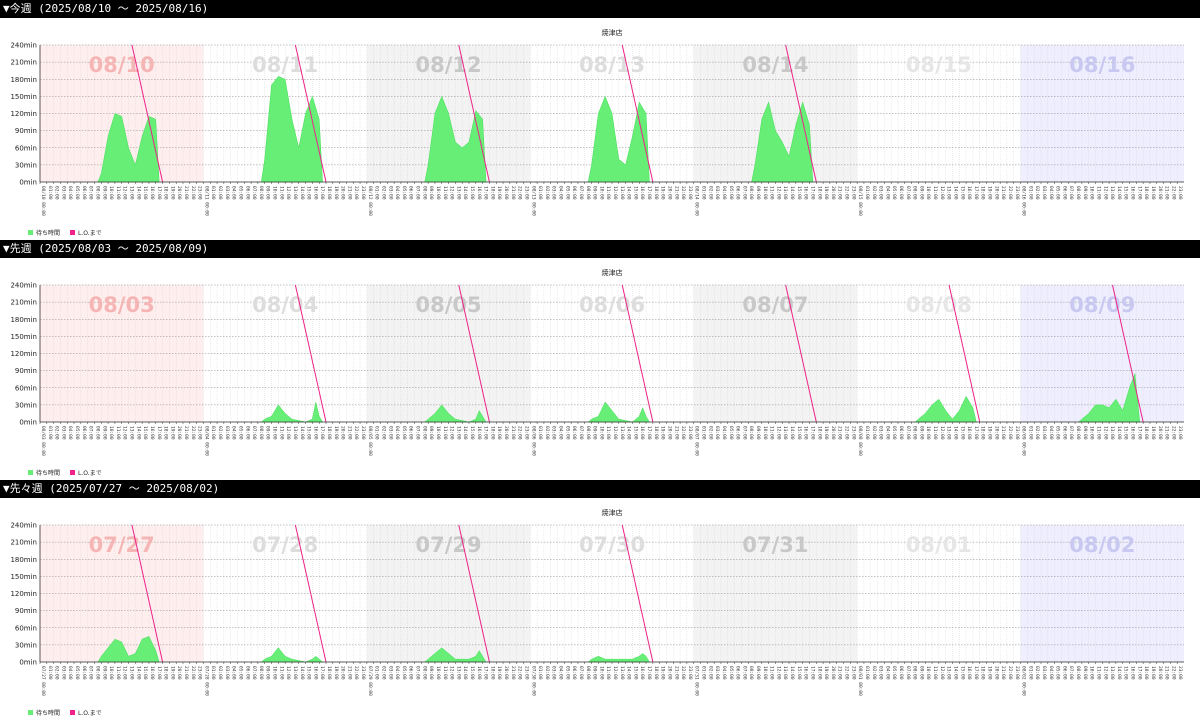 The image size is (1200, 720). I want to click on legend-label: L.O.まで, so click(90, 233).